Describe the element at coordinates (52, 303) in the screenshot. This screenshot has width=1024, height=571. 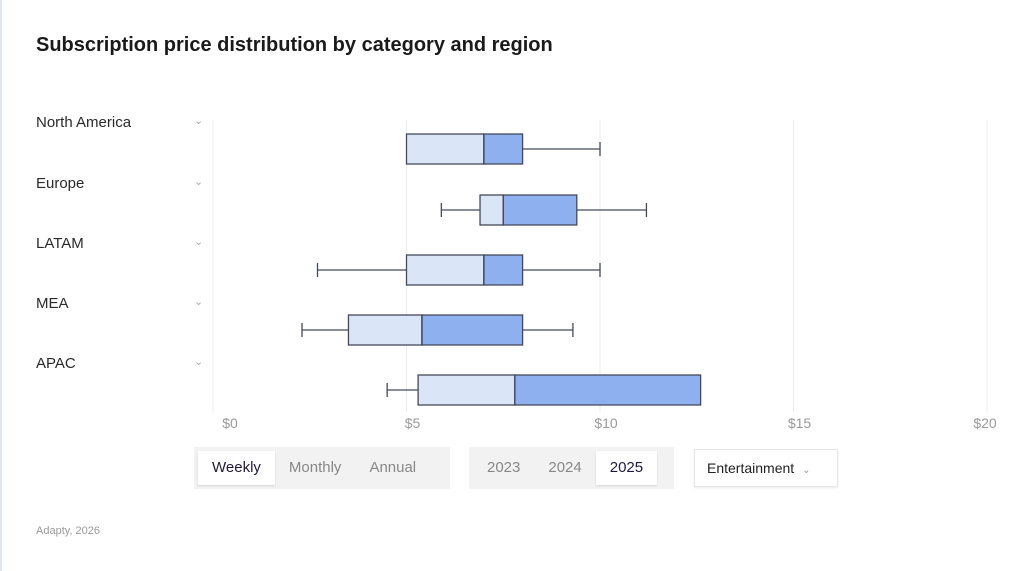
I see `region-label: MEA` at that location.